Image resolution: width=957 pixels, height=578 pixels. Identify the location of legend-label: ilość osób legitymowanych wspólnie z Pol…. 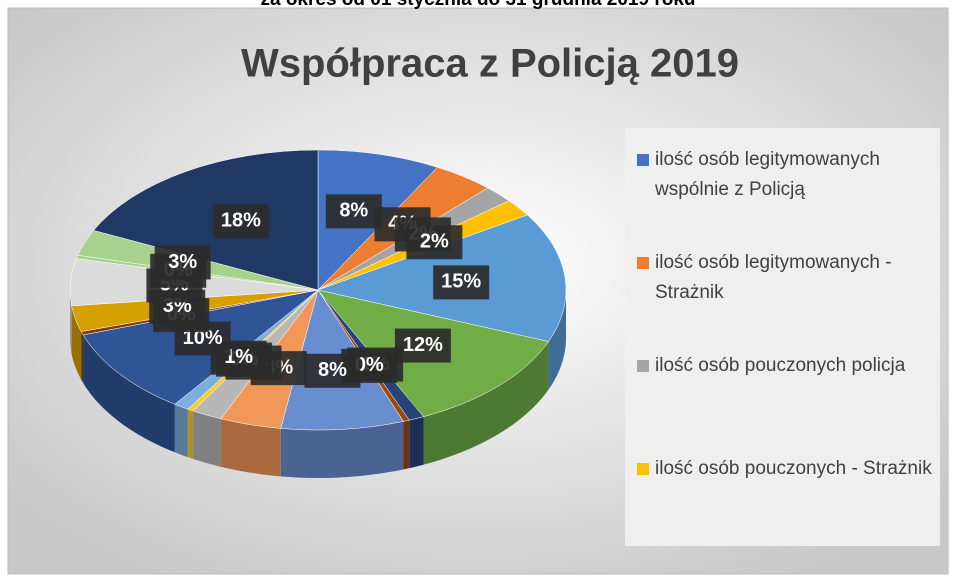
(767, 174).